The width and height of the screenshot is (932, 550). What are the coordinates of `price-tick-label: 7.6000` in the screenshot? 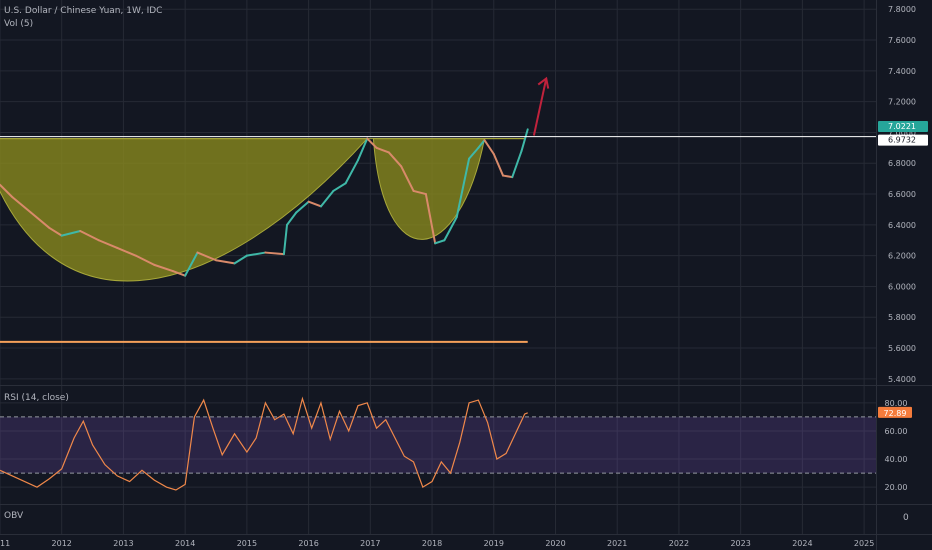 It's located at (902, 40).